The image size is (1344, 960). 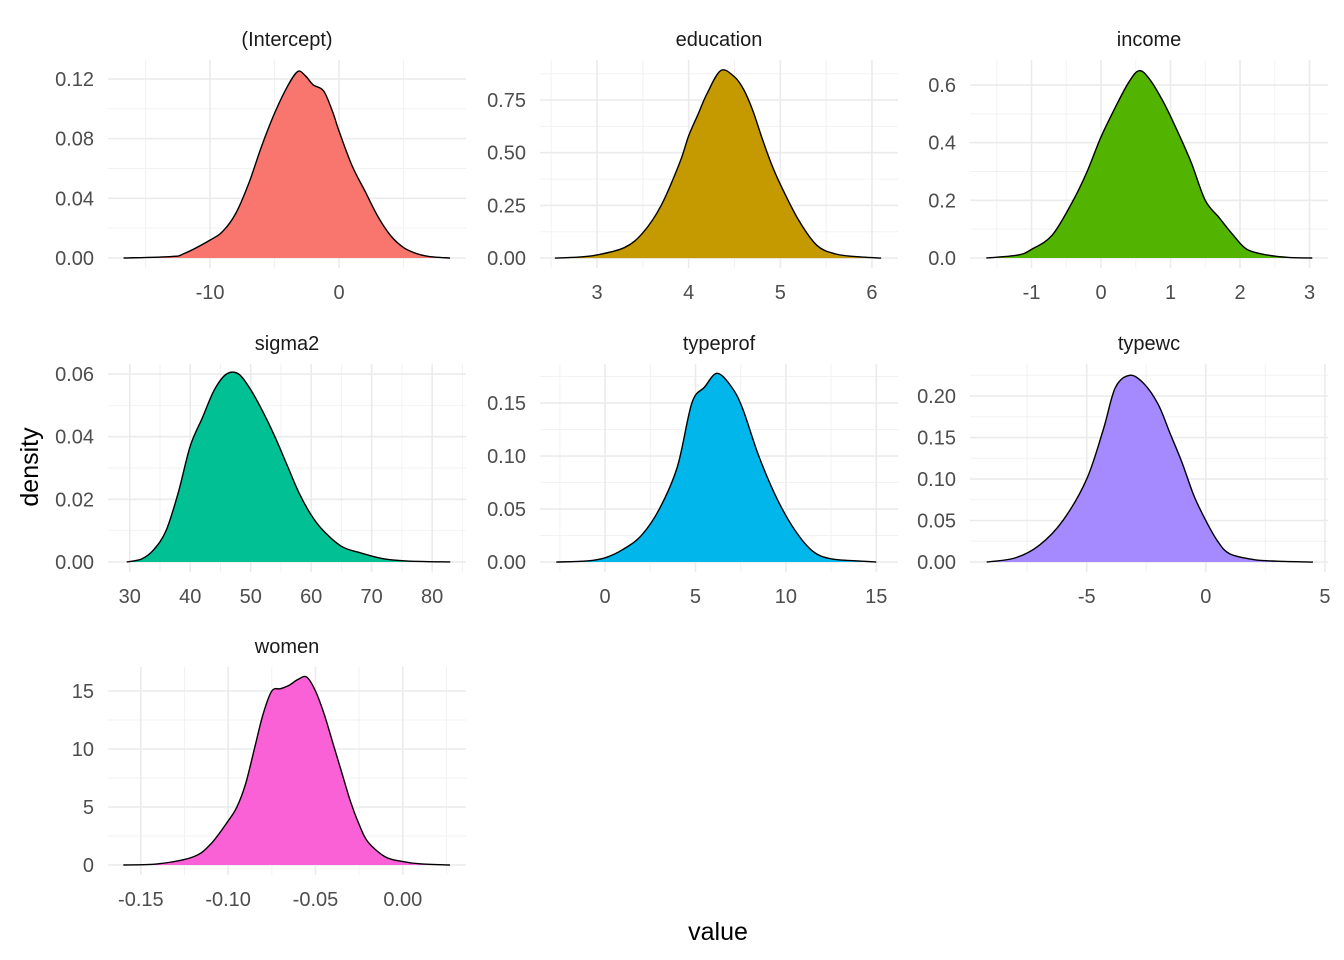 What do you see at coordinates (286, 40) in the screenshot?
I see `panel-title: (Intercept)` at bounding box center [286, 40].